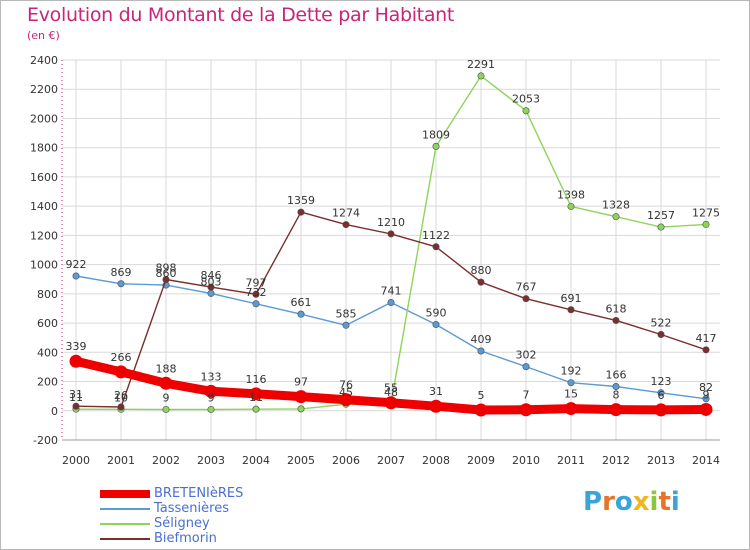  Describe the element at coordinates (211, 275) in the screenshot. I see `data-label: 846` at that location.